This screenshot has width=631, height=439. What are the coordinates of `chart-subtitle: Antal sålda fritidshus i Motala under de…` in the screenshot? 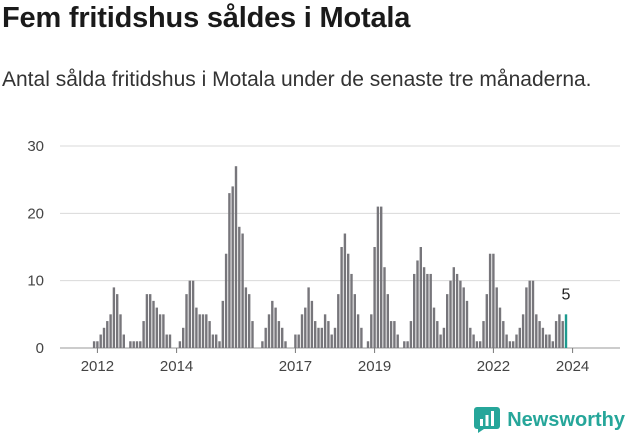 It's located at (297, 79).